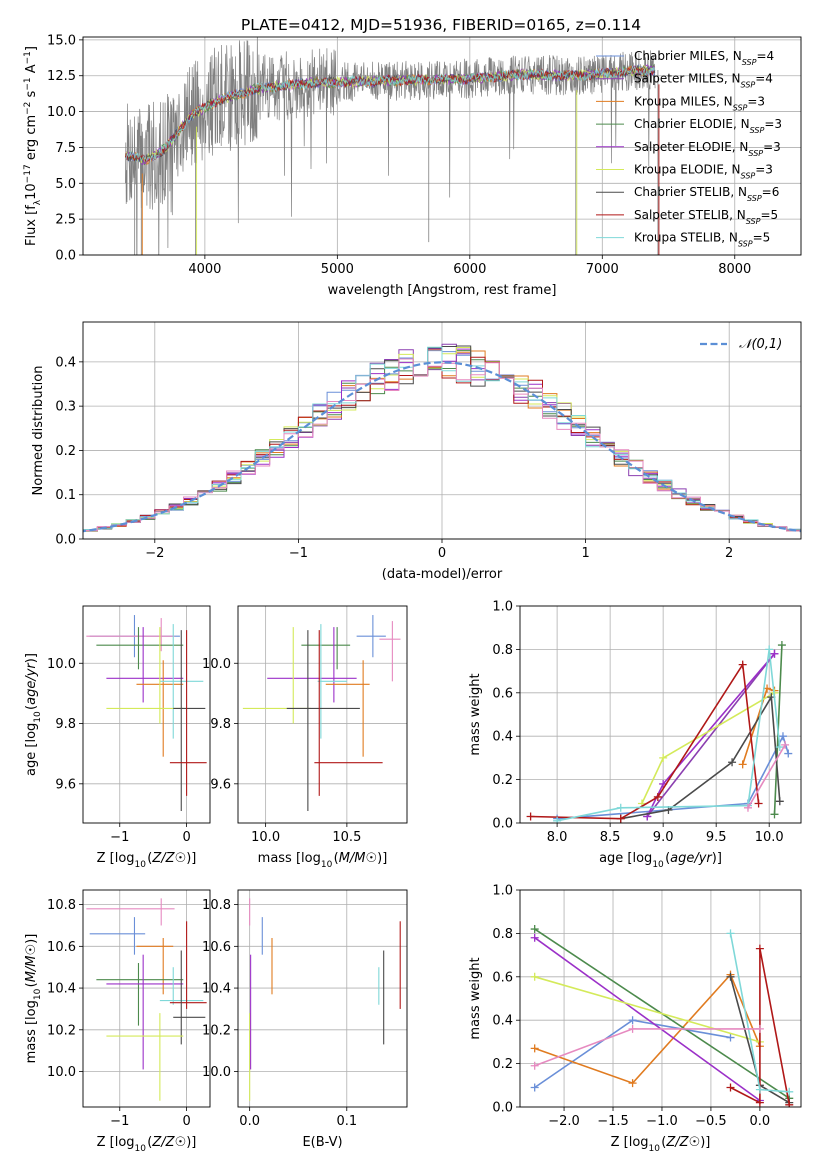  What do you see at coordinates (65, 148) in the screenshot?
I see `y-tick-label: 7.5` at bounding box center [65, 148].